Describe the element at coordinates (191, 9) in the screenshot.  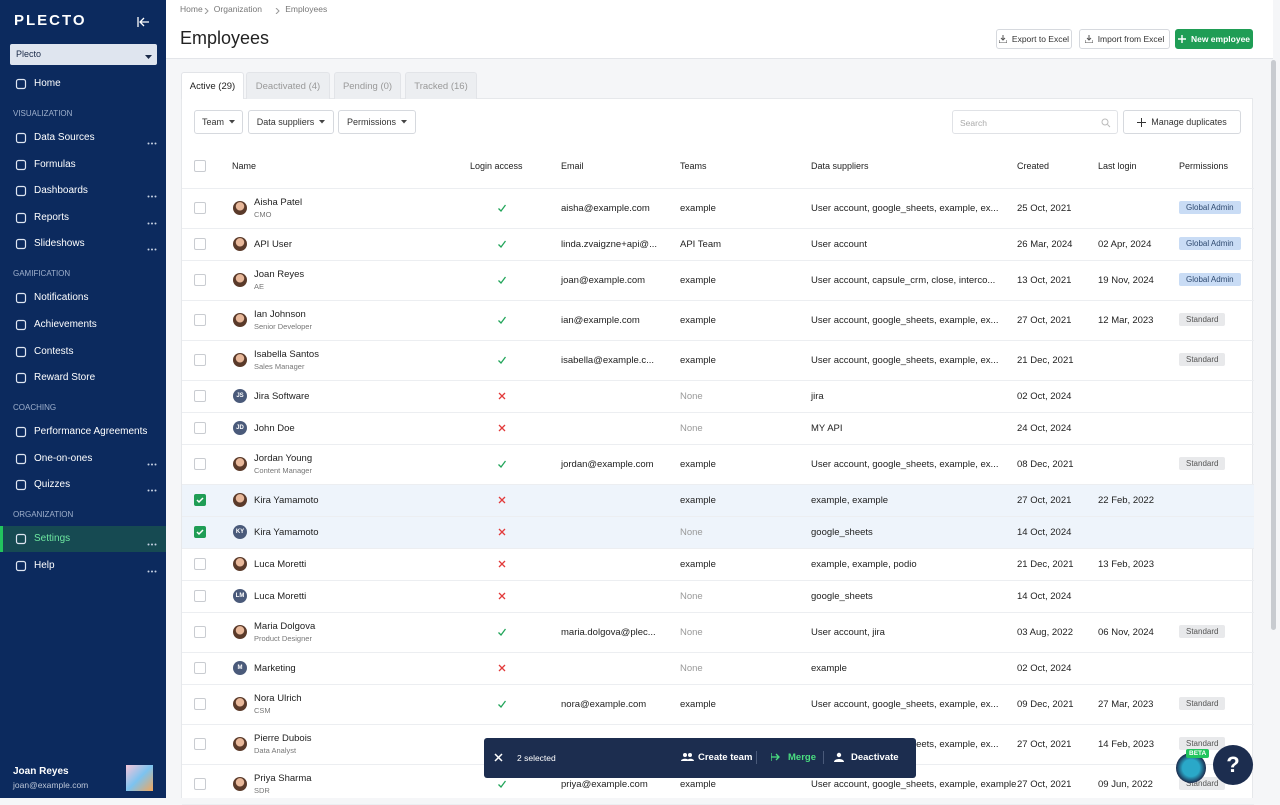
I see `breadcrumb: Home` at that location.